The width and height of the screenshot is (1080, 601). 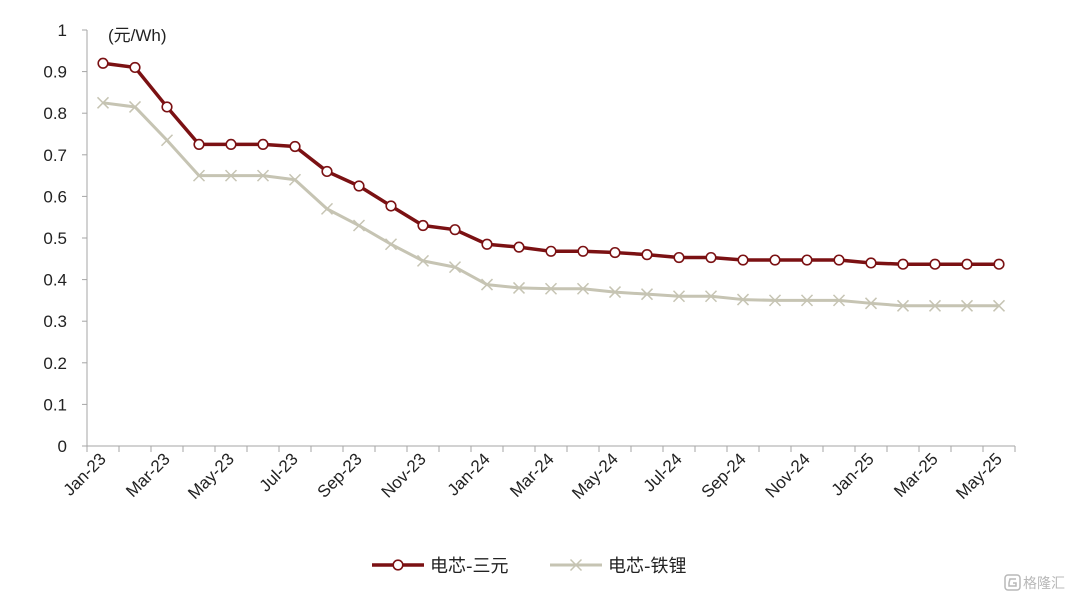 I want to click on legend: 电芯-三元 电芯-铁锂, so click(x=529, y=566).